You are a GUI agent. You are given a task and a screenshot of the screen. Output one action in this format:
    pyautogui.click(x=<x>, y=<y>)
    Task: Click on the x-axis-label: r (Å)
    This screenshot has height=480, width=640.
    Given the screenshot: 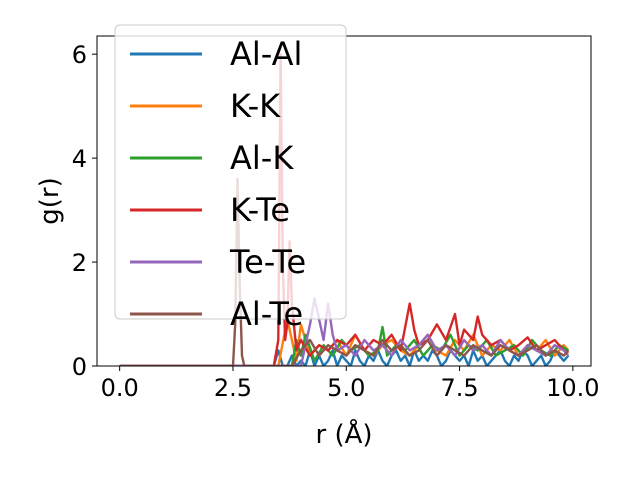 What is the action you would take?
    pyautogui.click(x=343, y=434)
    